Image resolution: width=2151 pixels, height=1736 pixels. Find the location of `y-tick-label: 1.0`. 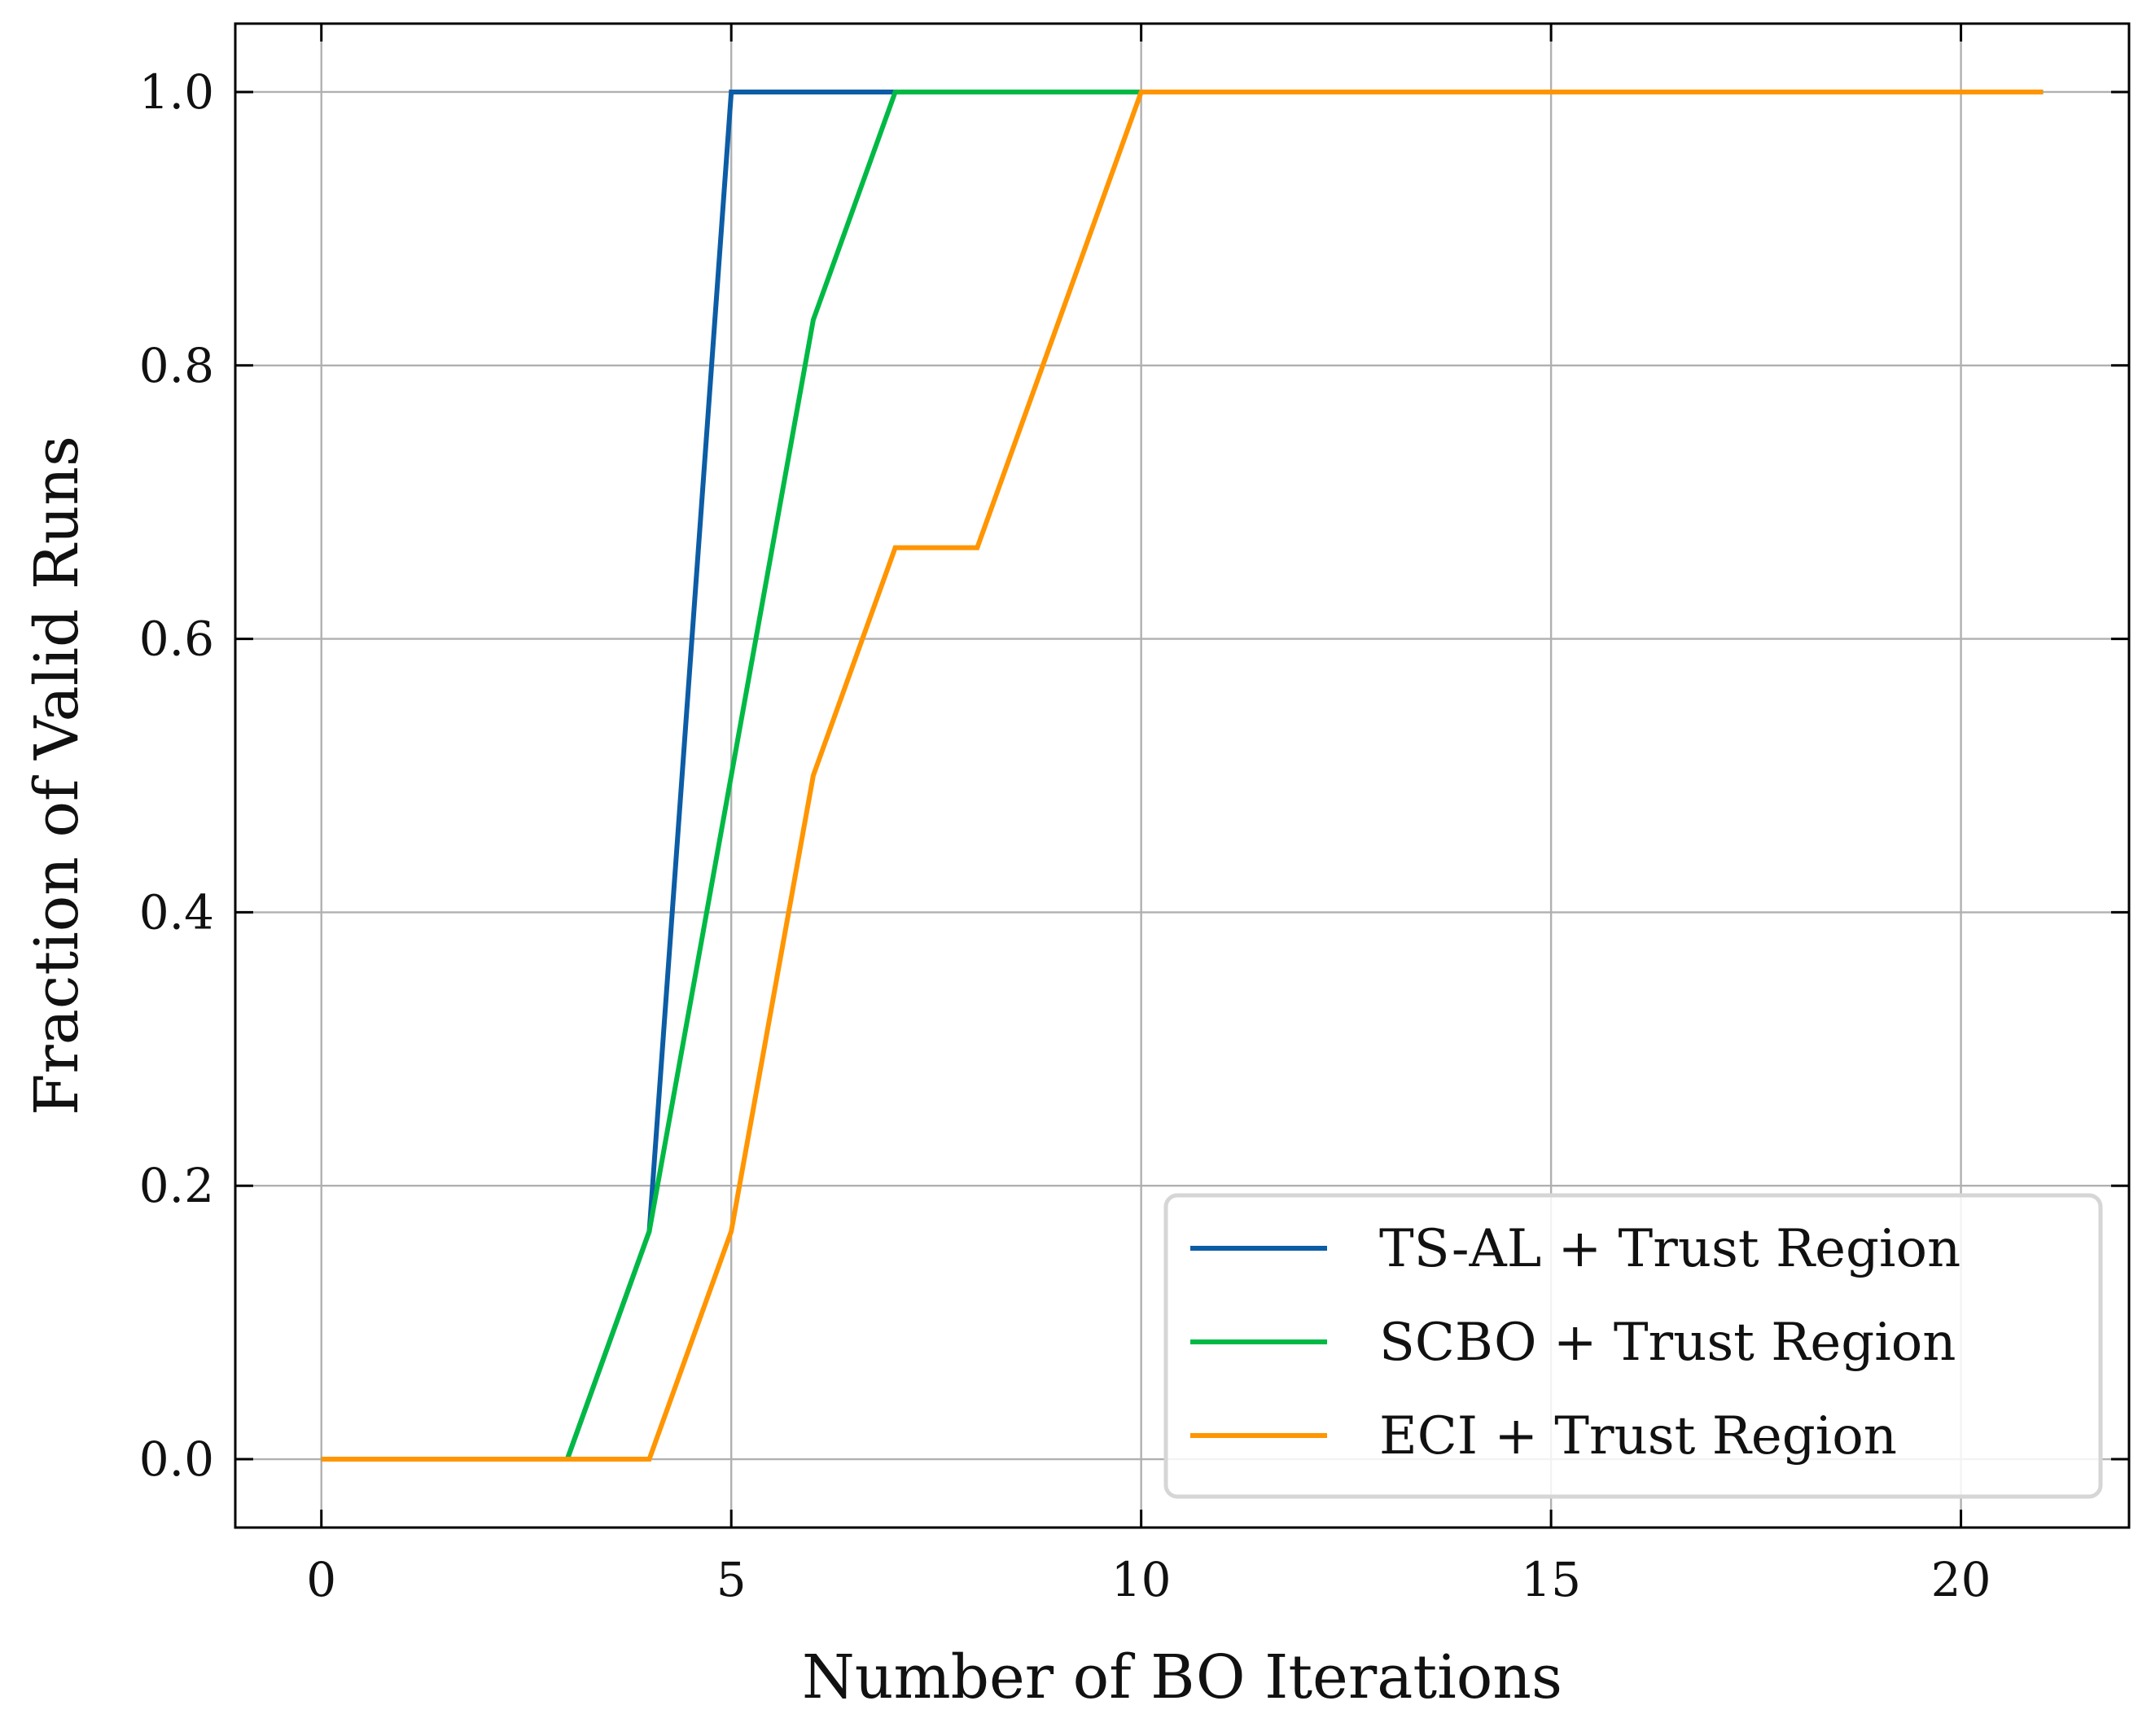

y-tick-label: 1.0 is located at coordinates (176, 92).